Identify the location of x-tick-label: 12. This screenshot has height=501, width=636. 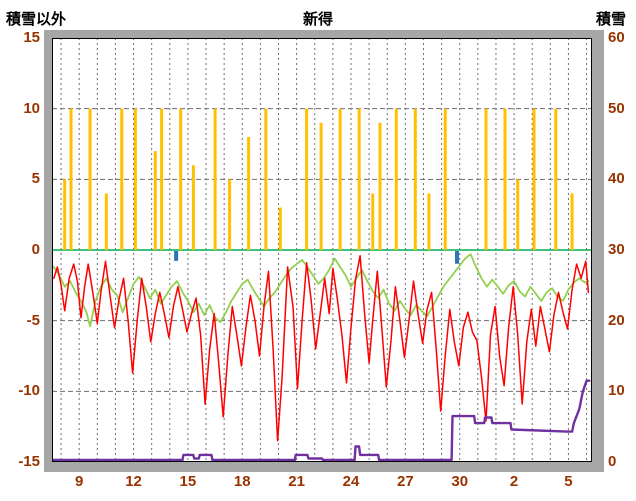
(133, 481).